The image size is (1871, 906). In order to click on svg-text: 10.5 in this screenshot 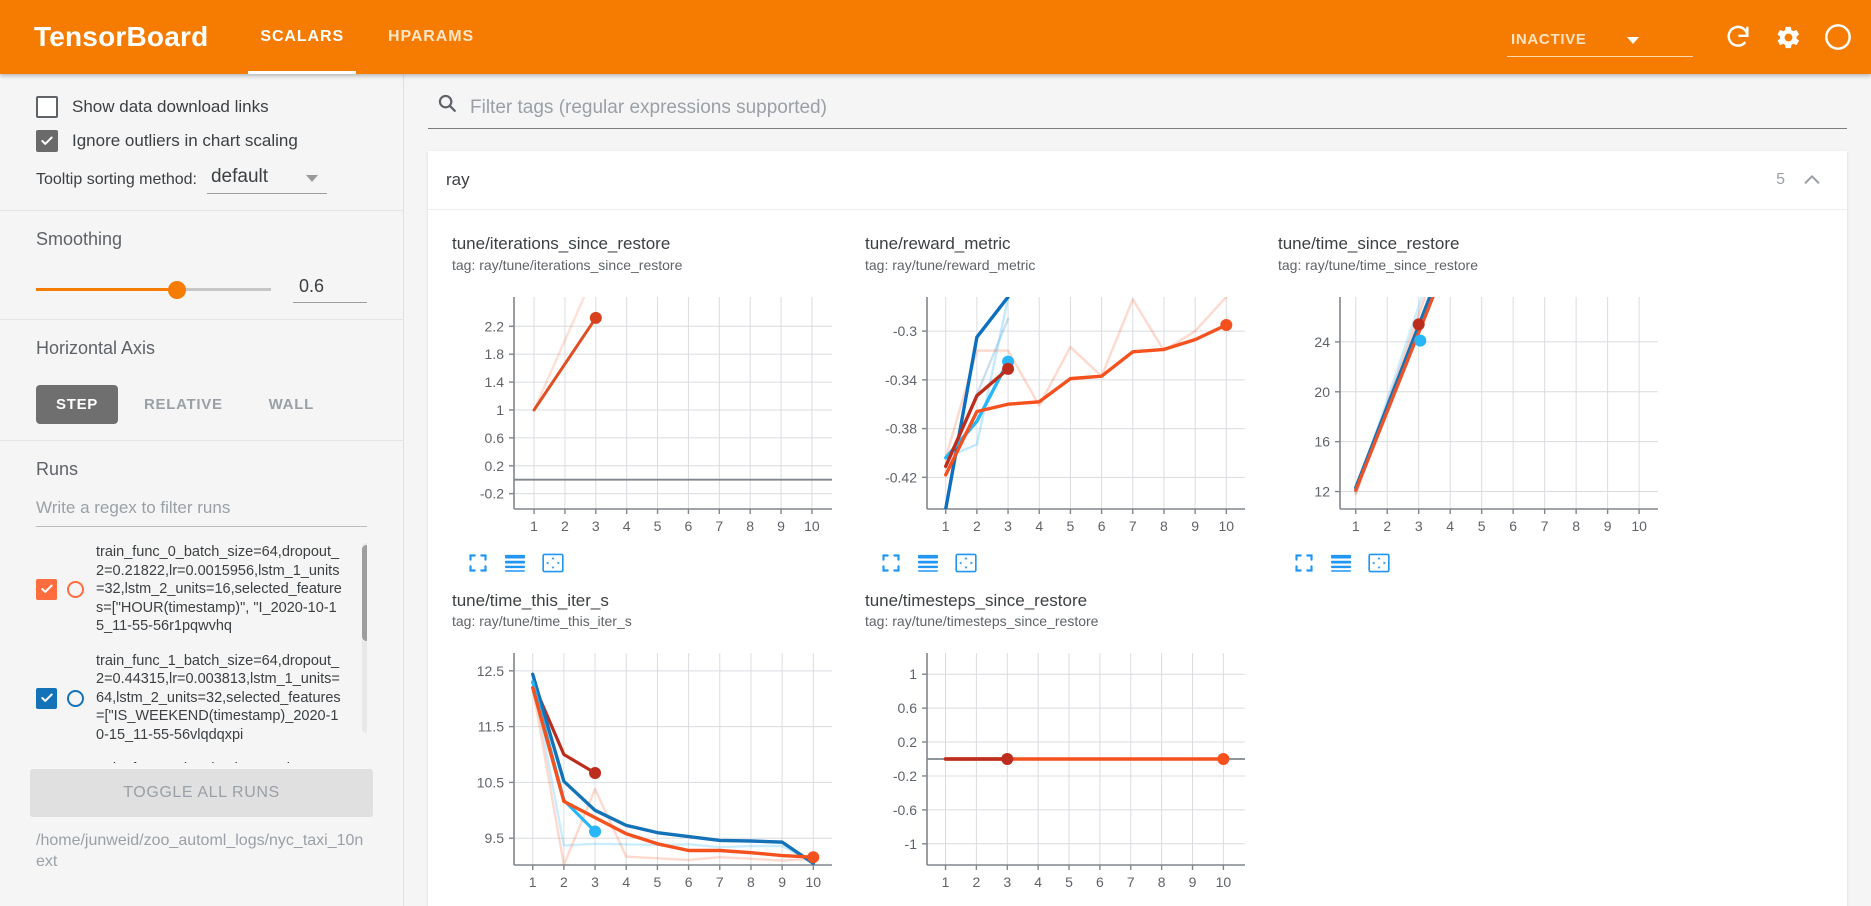, I will do `click(490, 783)`.